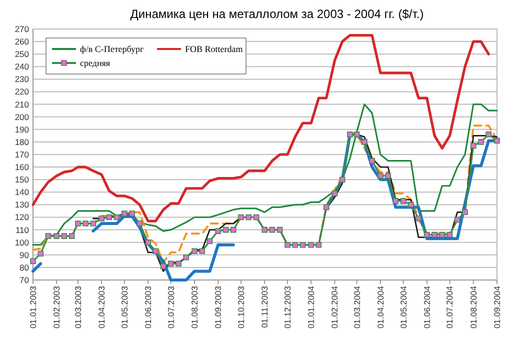  I want to click on x-tick-label: 01.11.2003, so click(265, 307).